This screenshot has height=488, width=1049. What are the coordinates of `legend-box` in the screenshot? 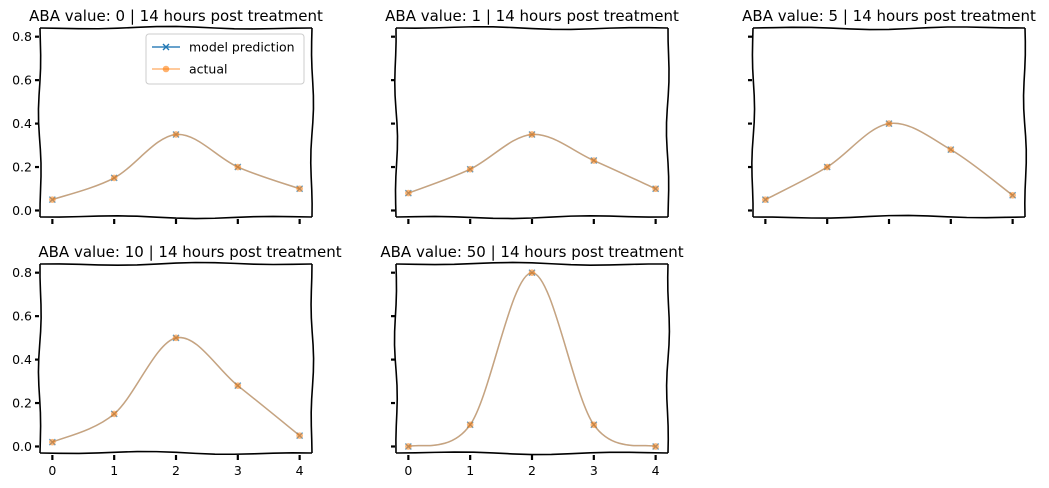 It's located at (225, 59).